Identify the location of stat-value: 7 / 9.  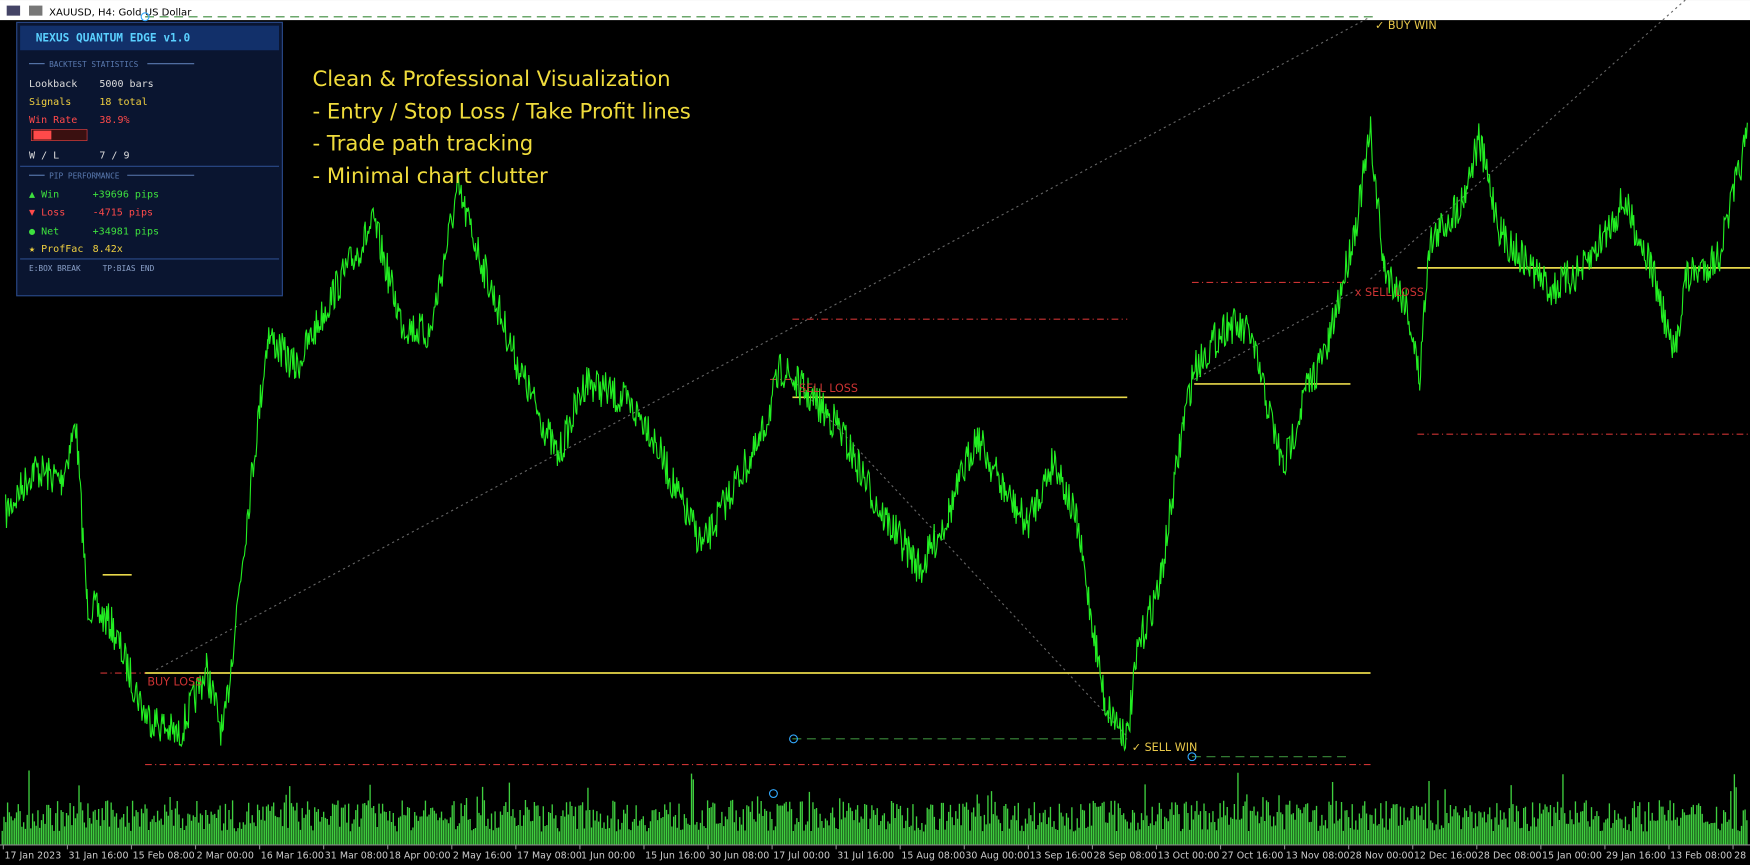
(114, 156).